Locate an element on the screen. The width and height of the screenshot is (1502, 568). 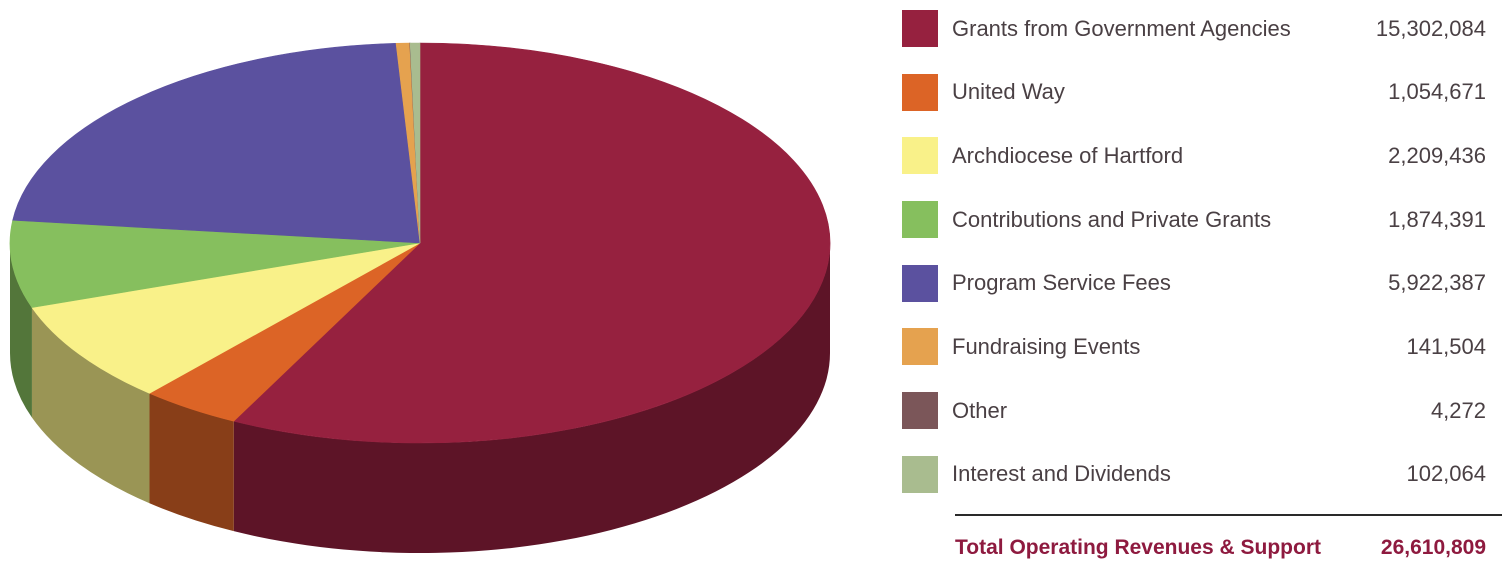
total-value: 26,610,809 is located at coordinates (1433, 547).